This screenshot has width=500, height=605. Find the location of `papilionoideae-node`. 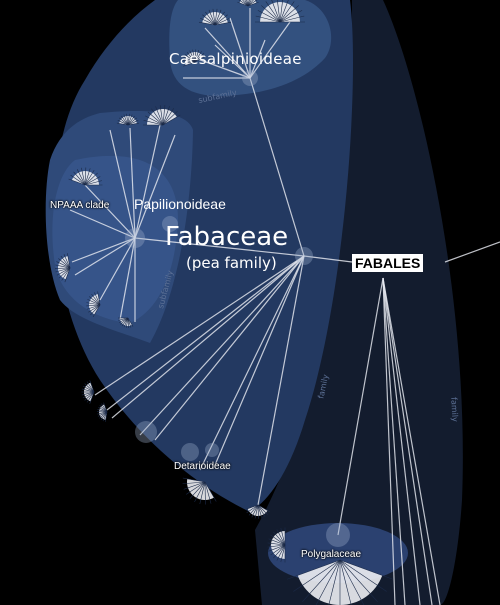

papilionoideae-node is located at coordinates (135, 238).